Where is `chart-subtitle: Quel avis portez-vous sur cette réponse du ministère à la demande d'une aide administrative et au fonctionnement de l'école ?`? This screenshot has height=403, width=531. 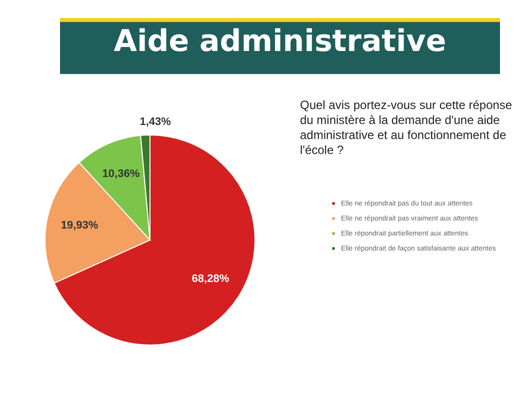 chart-subtitle: Quel avis portez-vous sur cette réponse du ministère à la demande d'une aide administrative et au fonctionnement de l'école ? is located at coordinates (407, 128).